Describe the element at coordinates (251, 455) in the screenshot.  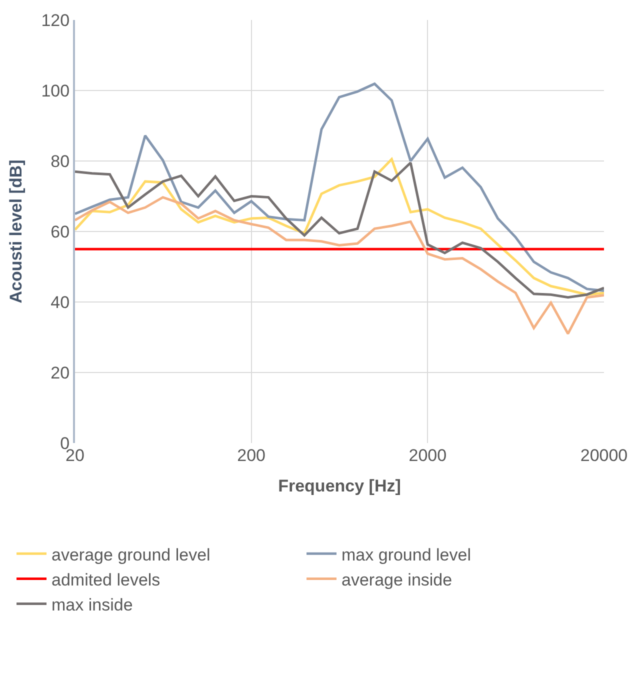
I see `x-tick-label: 200` at that location.